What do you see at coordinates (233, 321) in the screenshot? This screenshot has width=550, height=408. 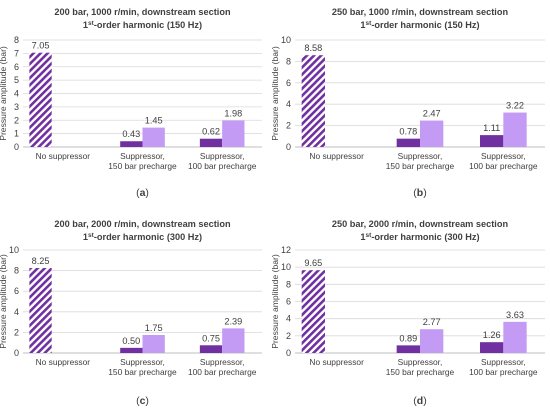 I see `data-label: 2.39` at bounding box center [233, 321].